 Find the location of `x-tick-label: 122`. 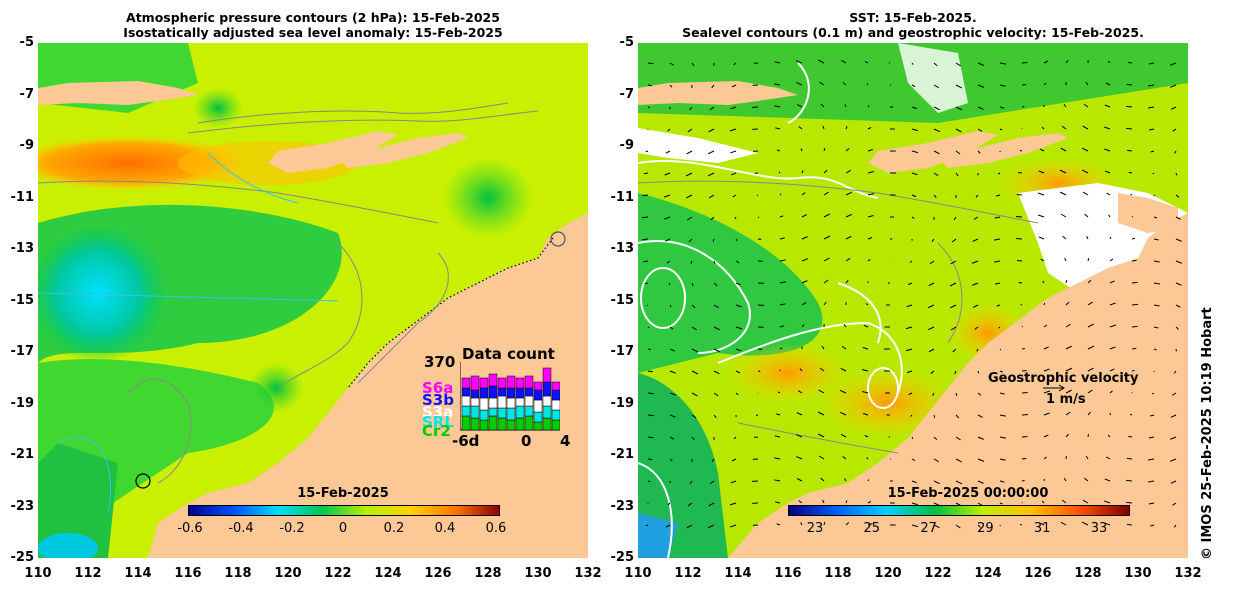

x-tick-label: 122 is located at coordinates (938, 573).